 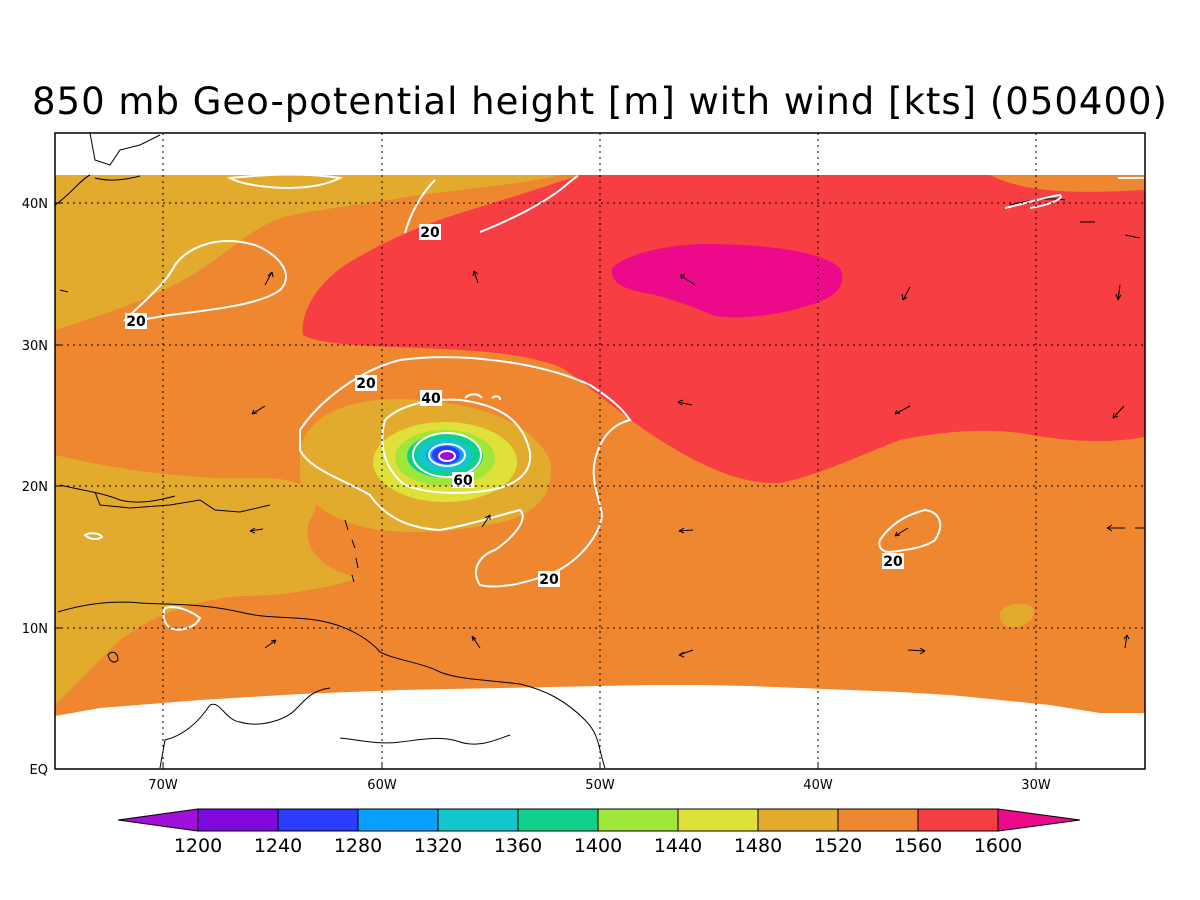 I want to click on lat-label-10n: 10N, so click(x=35, y=629).